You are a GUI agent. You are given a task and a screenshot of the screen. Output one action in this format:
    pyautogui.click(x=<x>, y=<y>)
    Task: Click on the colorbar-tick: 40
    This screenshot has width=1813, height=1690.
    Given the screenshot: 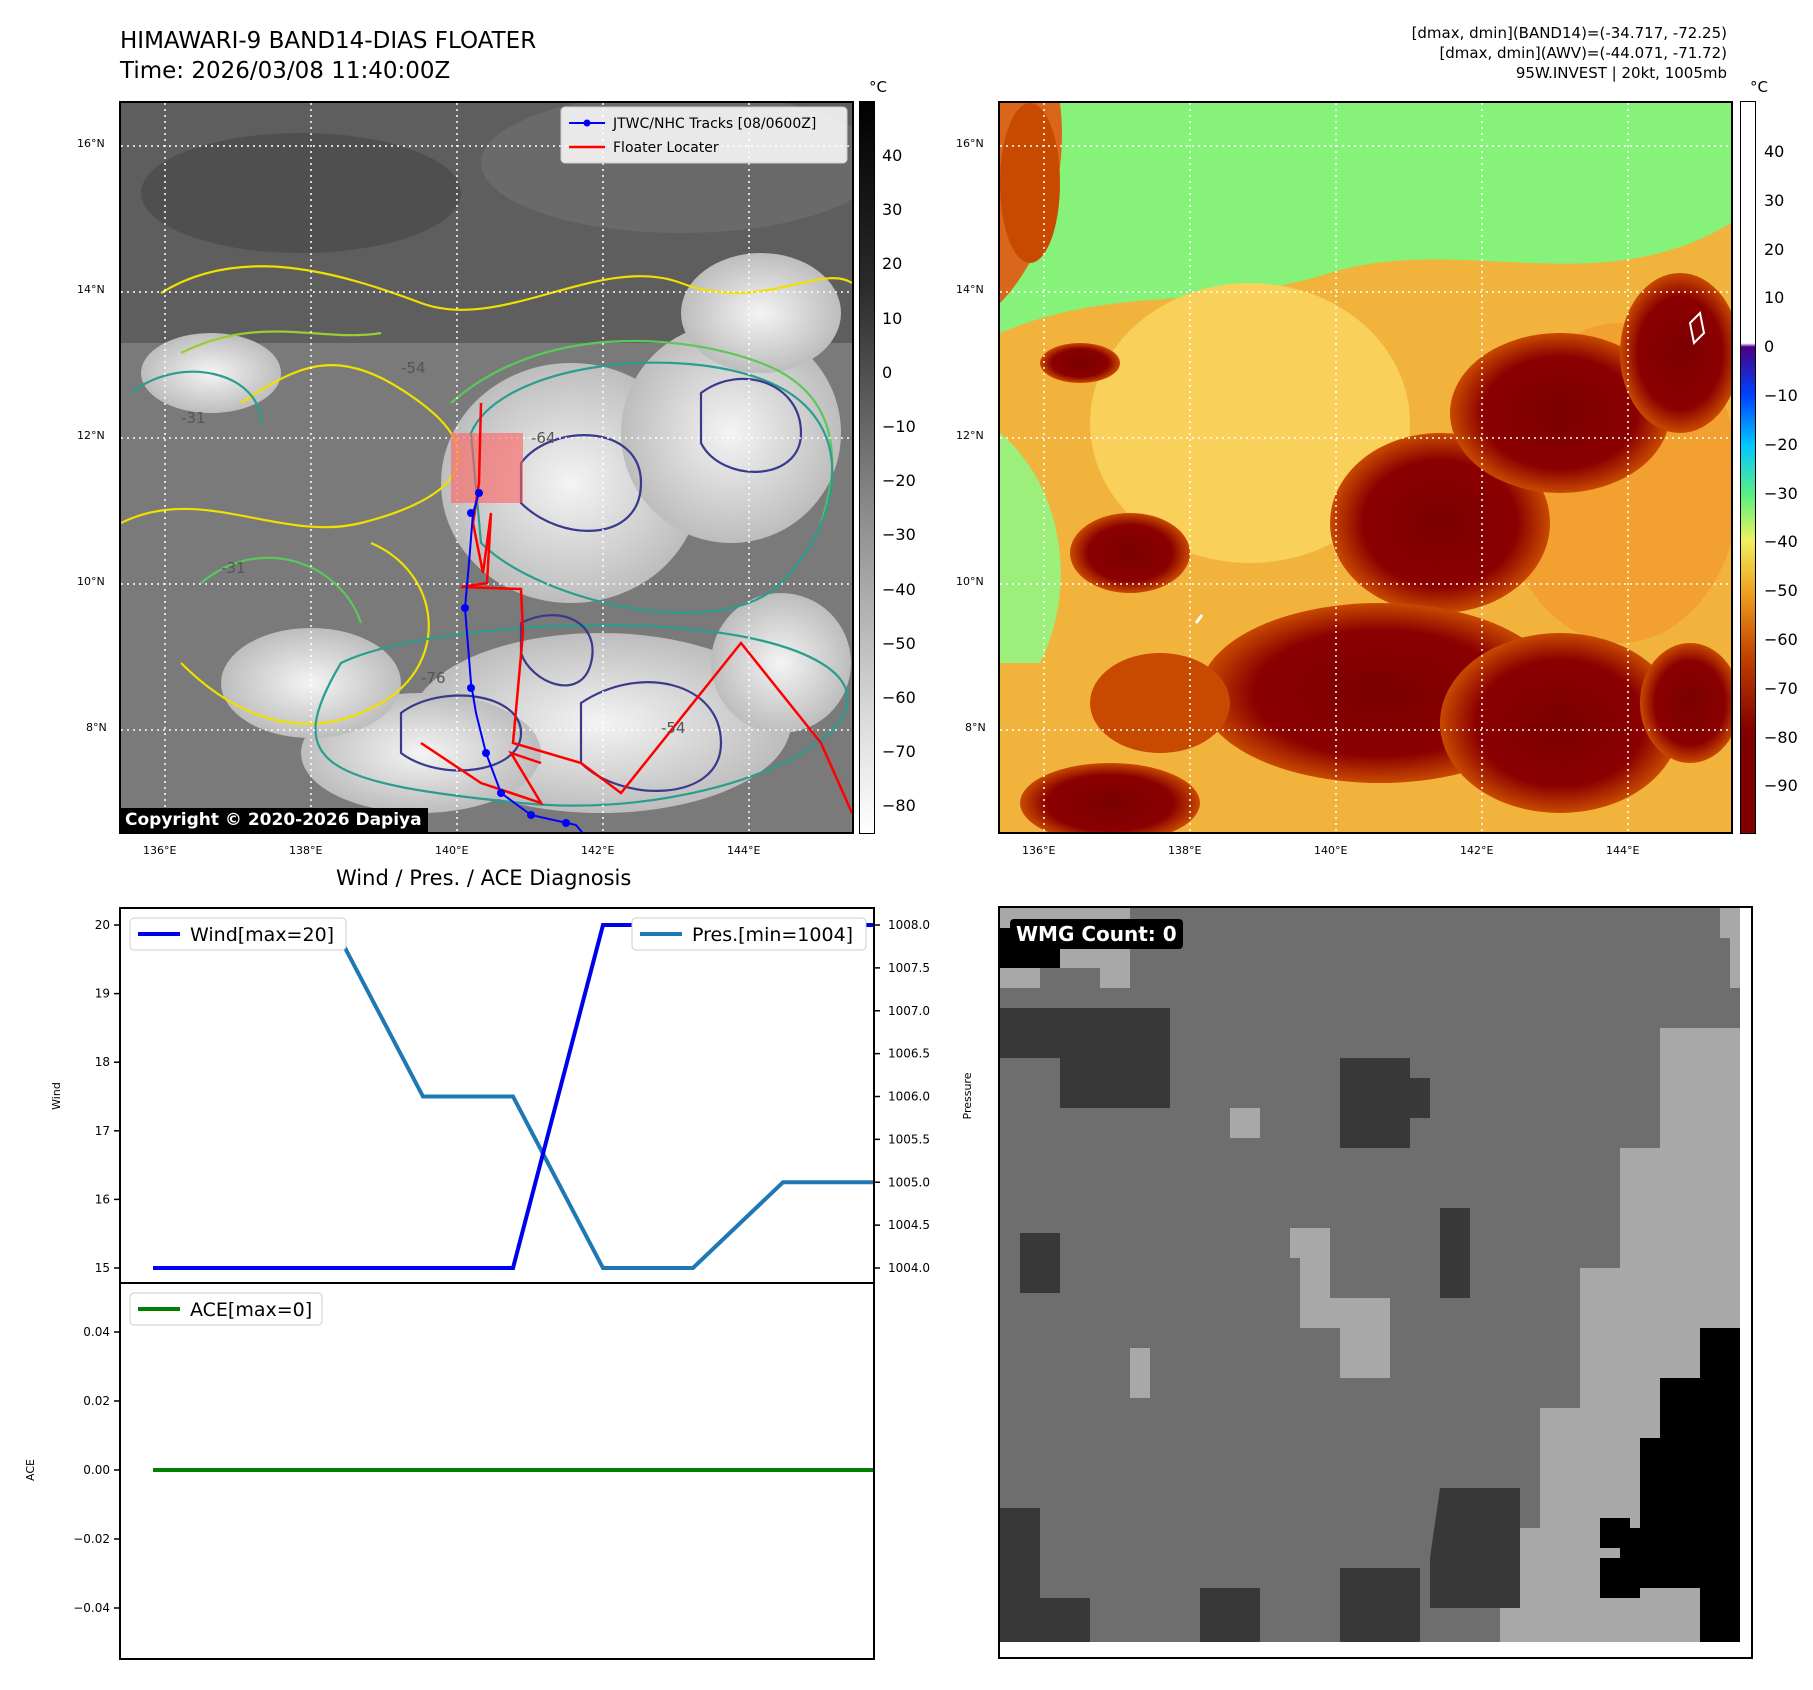 What is the action you would take?
    pyautogui.click(x=1774, y=151)
    